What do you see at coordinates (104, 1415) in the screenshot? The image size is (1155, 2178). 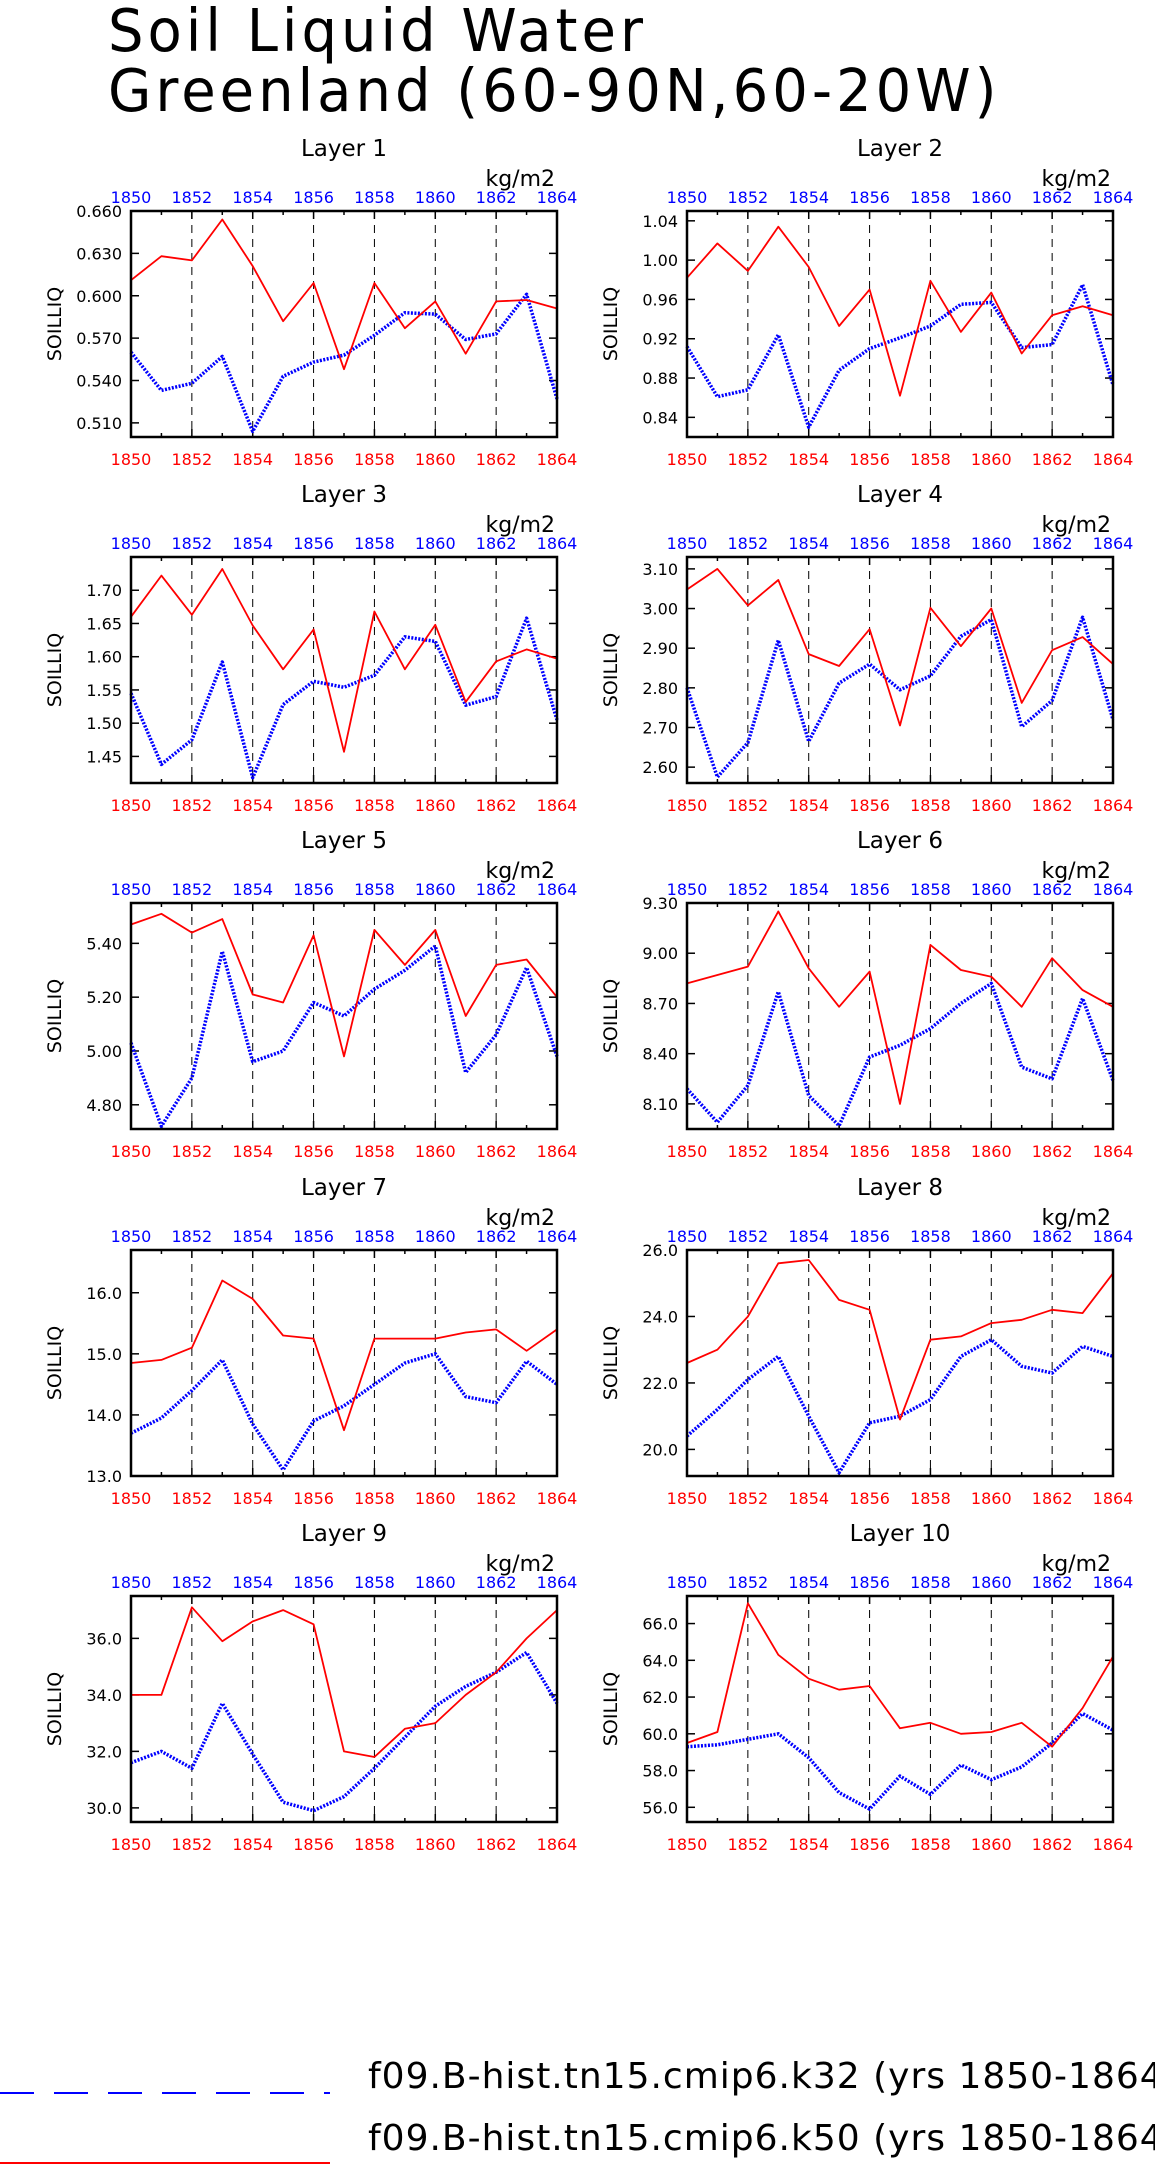 I see `y-tick-label: 14.0` at bounding box center [104, 1415].